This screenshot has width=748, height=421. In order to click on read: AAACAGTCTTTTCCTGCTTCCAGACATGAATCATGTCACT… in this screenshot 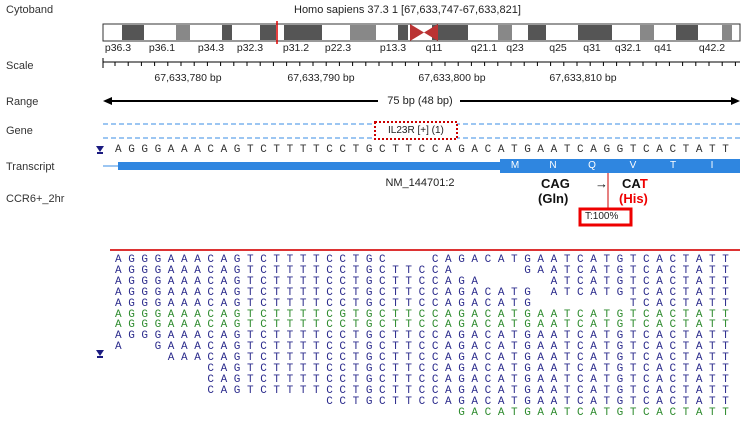, I will do `click(425, 358)`.